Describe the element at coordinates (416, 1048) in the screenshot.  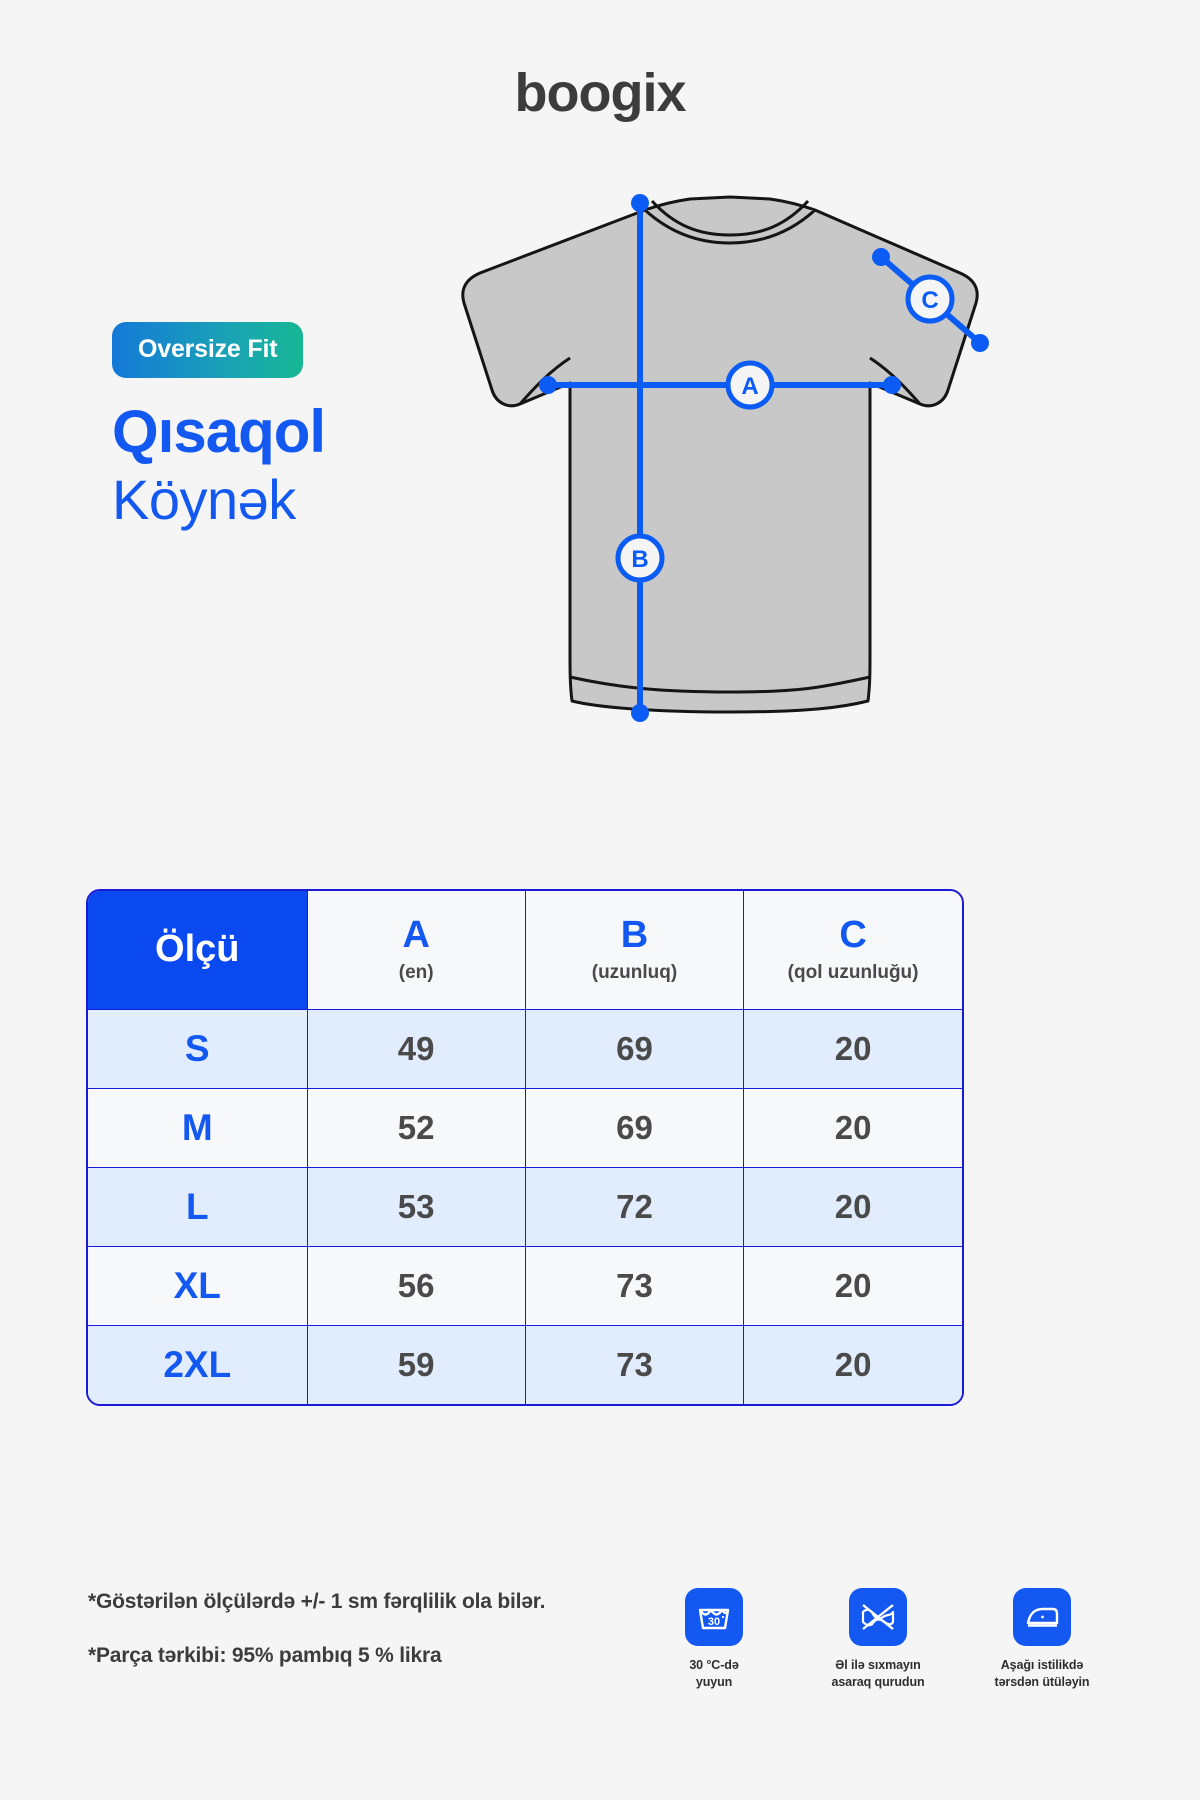
I see `row-value-a: 49` at that location.